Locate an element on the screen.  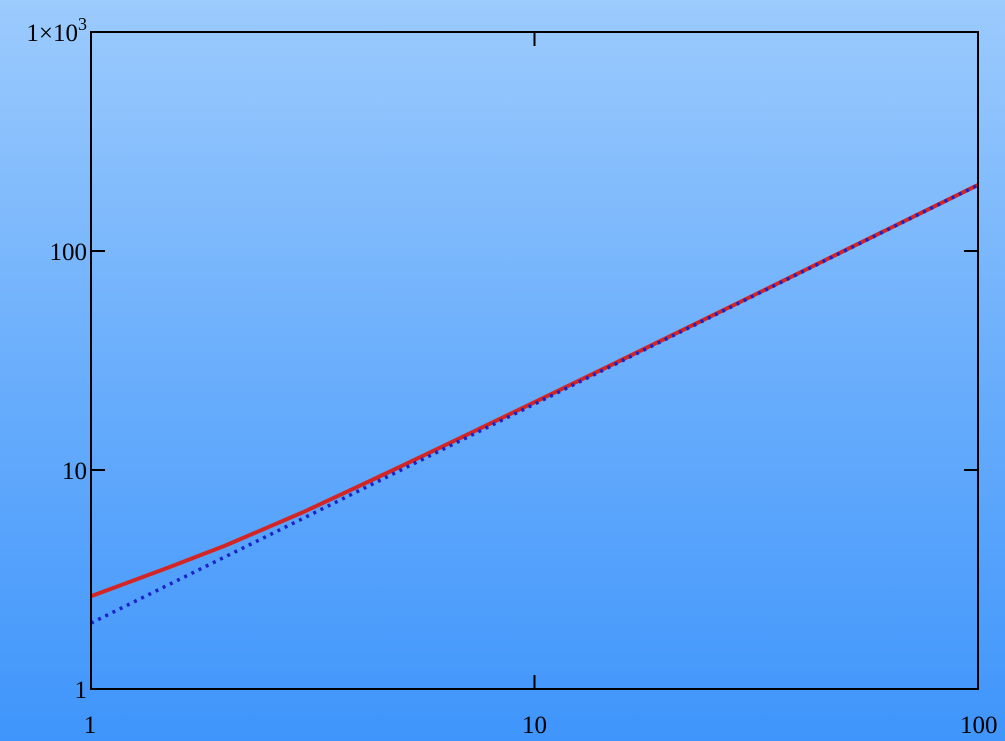
x-tick-label: 1 is located at coordinates (90, 725).